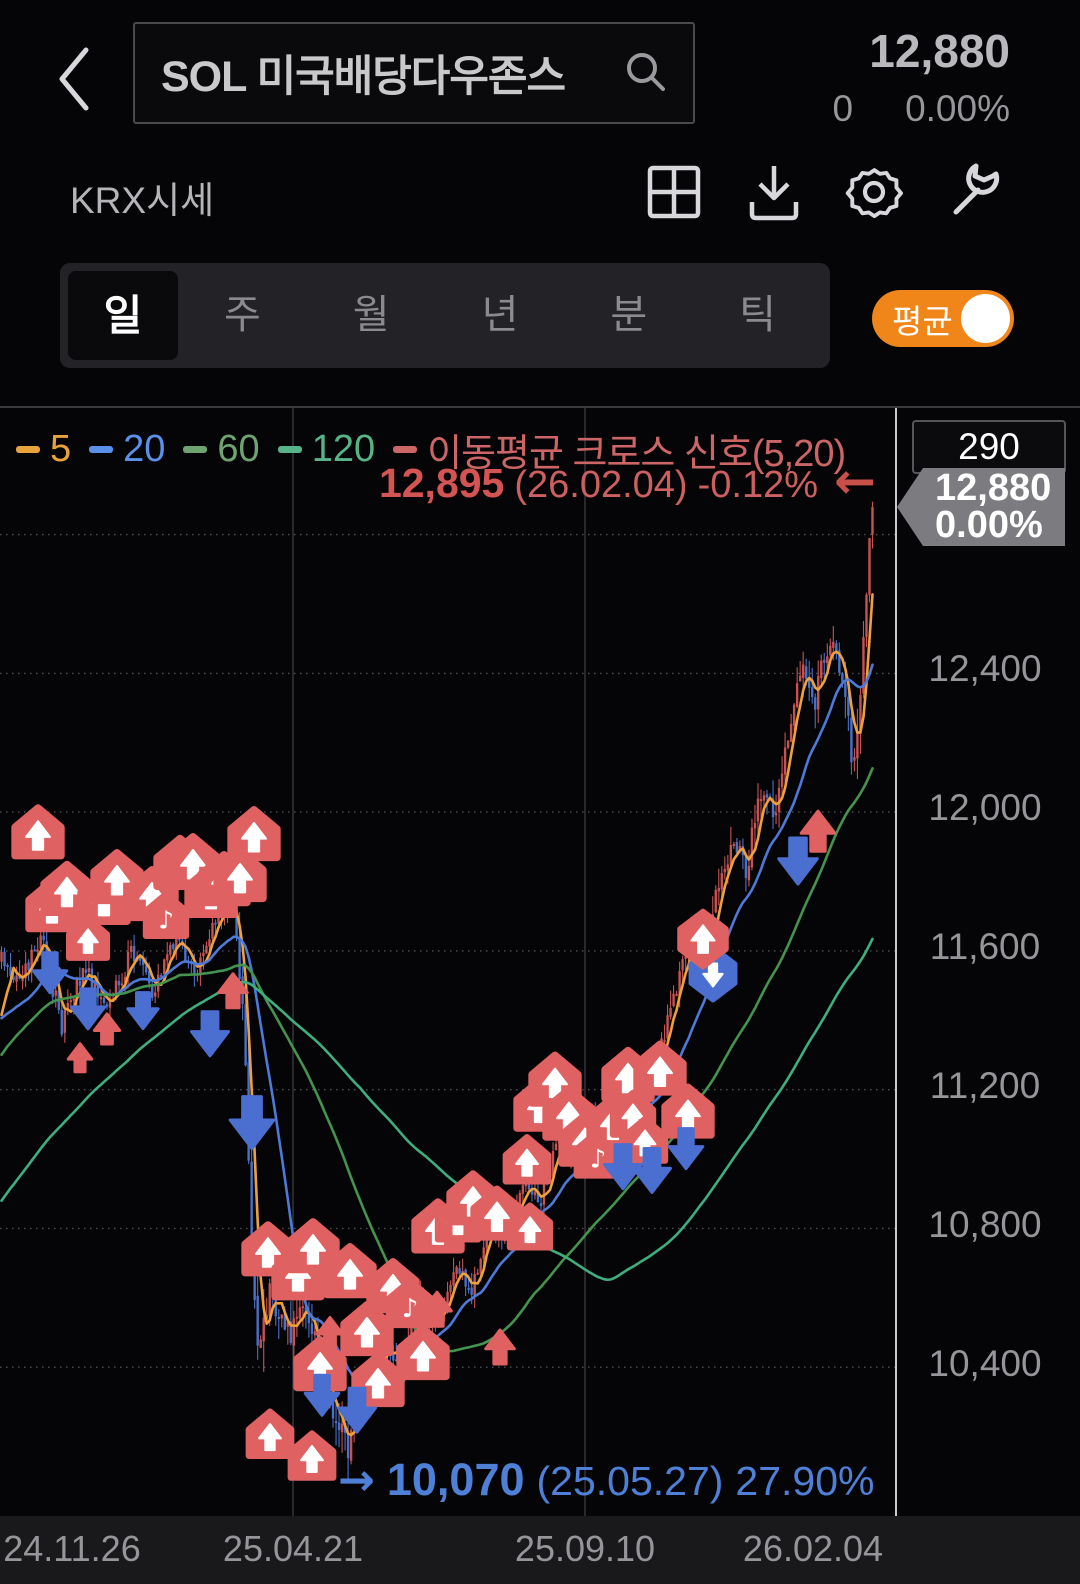  Describe the element at coordinates (985, 668) in the screenshot. I see `y-tick-12400: 12,400` at that location.